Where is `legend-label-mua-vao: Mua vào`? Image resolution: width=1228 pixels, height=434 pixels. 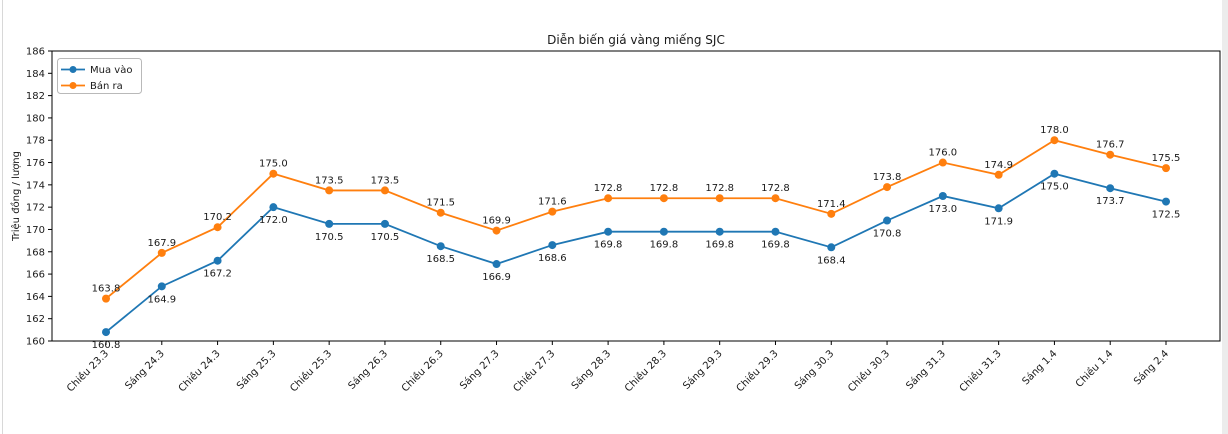
legend-label-mua-vao: Mua vào is located at coordinates (111, 70).